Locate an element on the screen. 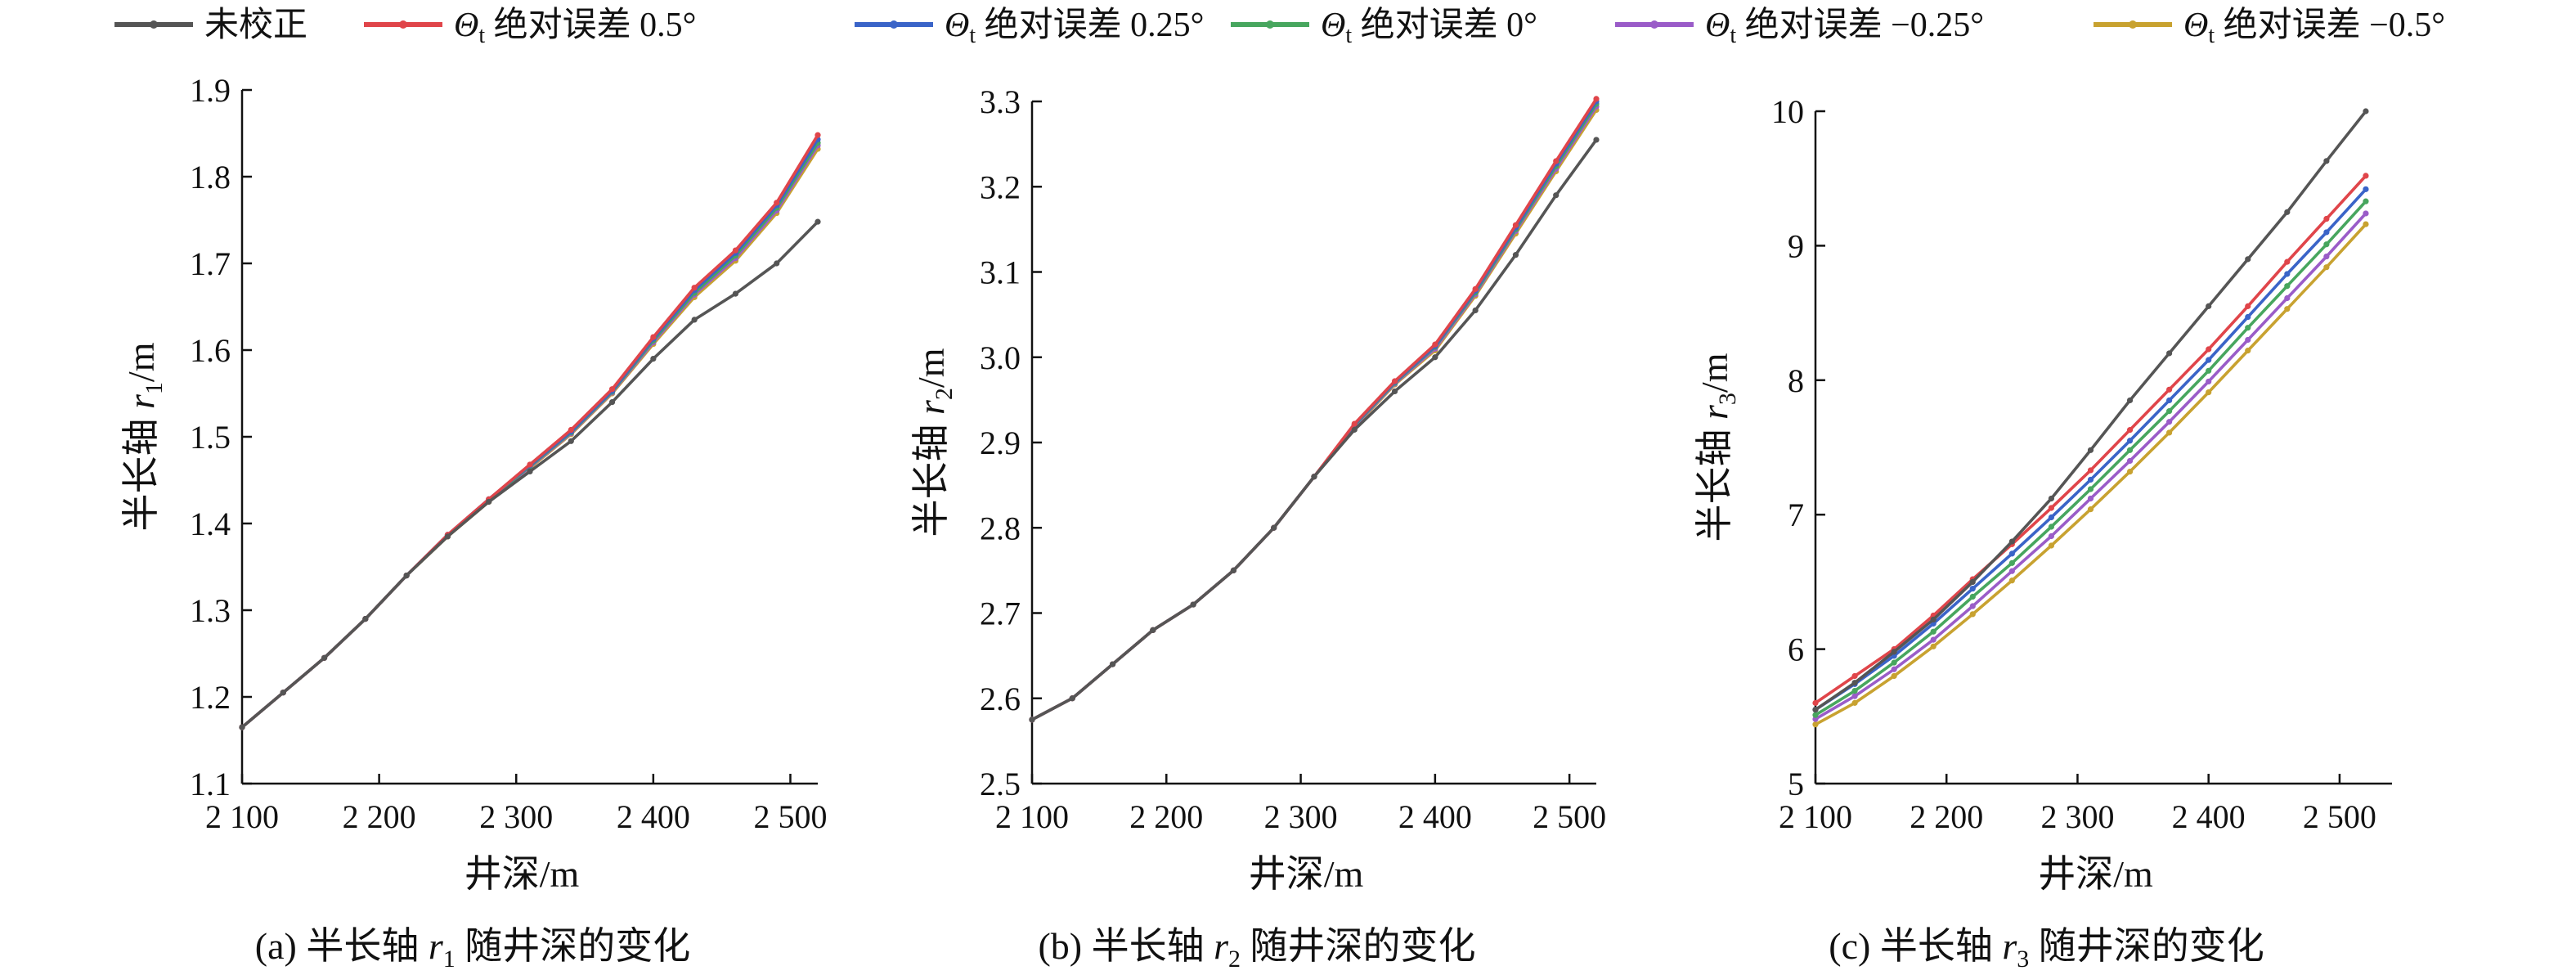 The width and height of the screenshot is (2576, 975). legend-item: Θt 绝对误差 −0.5° is located at coordinates (2269, 27).